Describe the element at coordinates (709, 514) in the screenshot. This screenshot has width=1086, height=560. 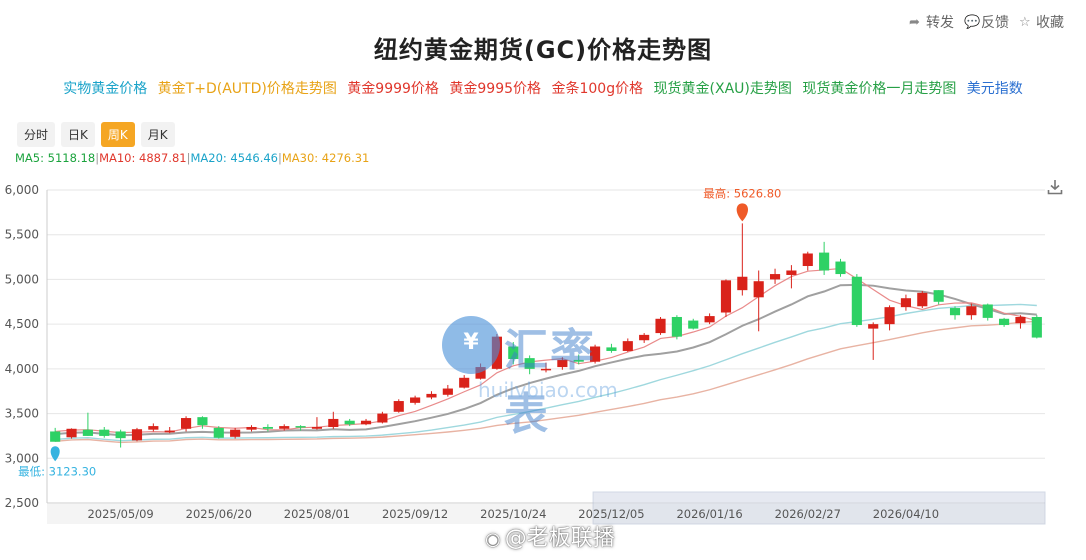
I see `x-tick-label: 2026/01/16` at that location.